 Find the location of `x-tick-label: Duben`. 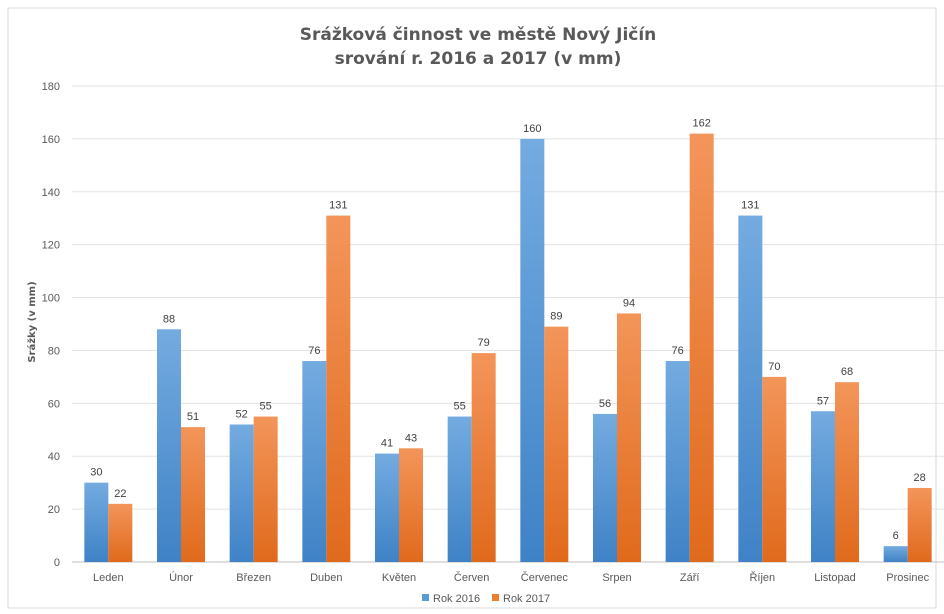

x-tick-label: Duben is located at coordinates (326, 578).